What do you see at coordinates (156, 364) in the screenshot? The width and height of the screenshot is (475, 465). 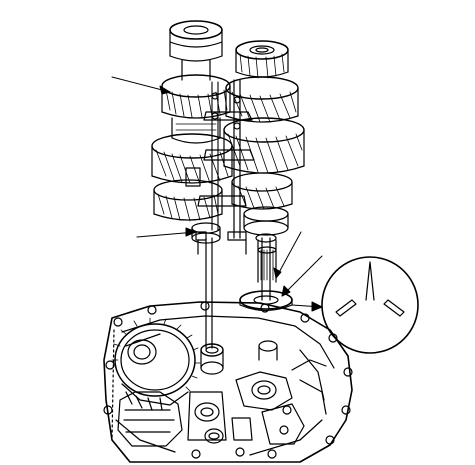 I see `differential-ring-gear` at bounding box center [156, 364].